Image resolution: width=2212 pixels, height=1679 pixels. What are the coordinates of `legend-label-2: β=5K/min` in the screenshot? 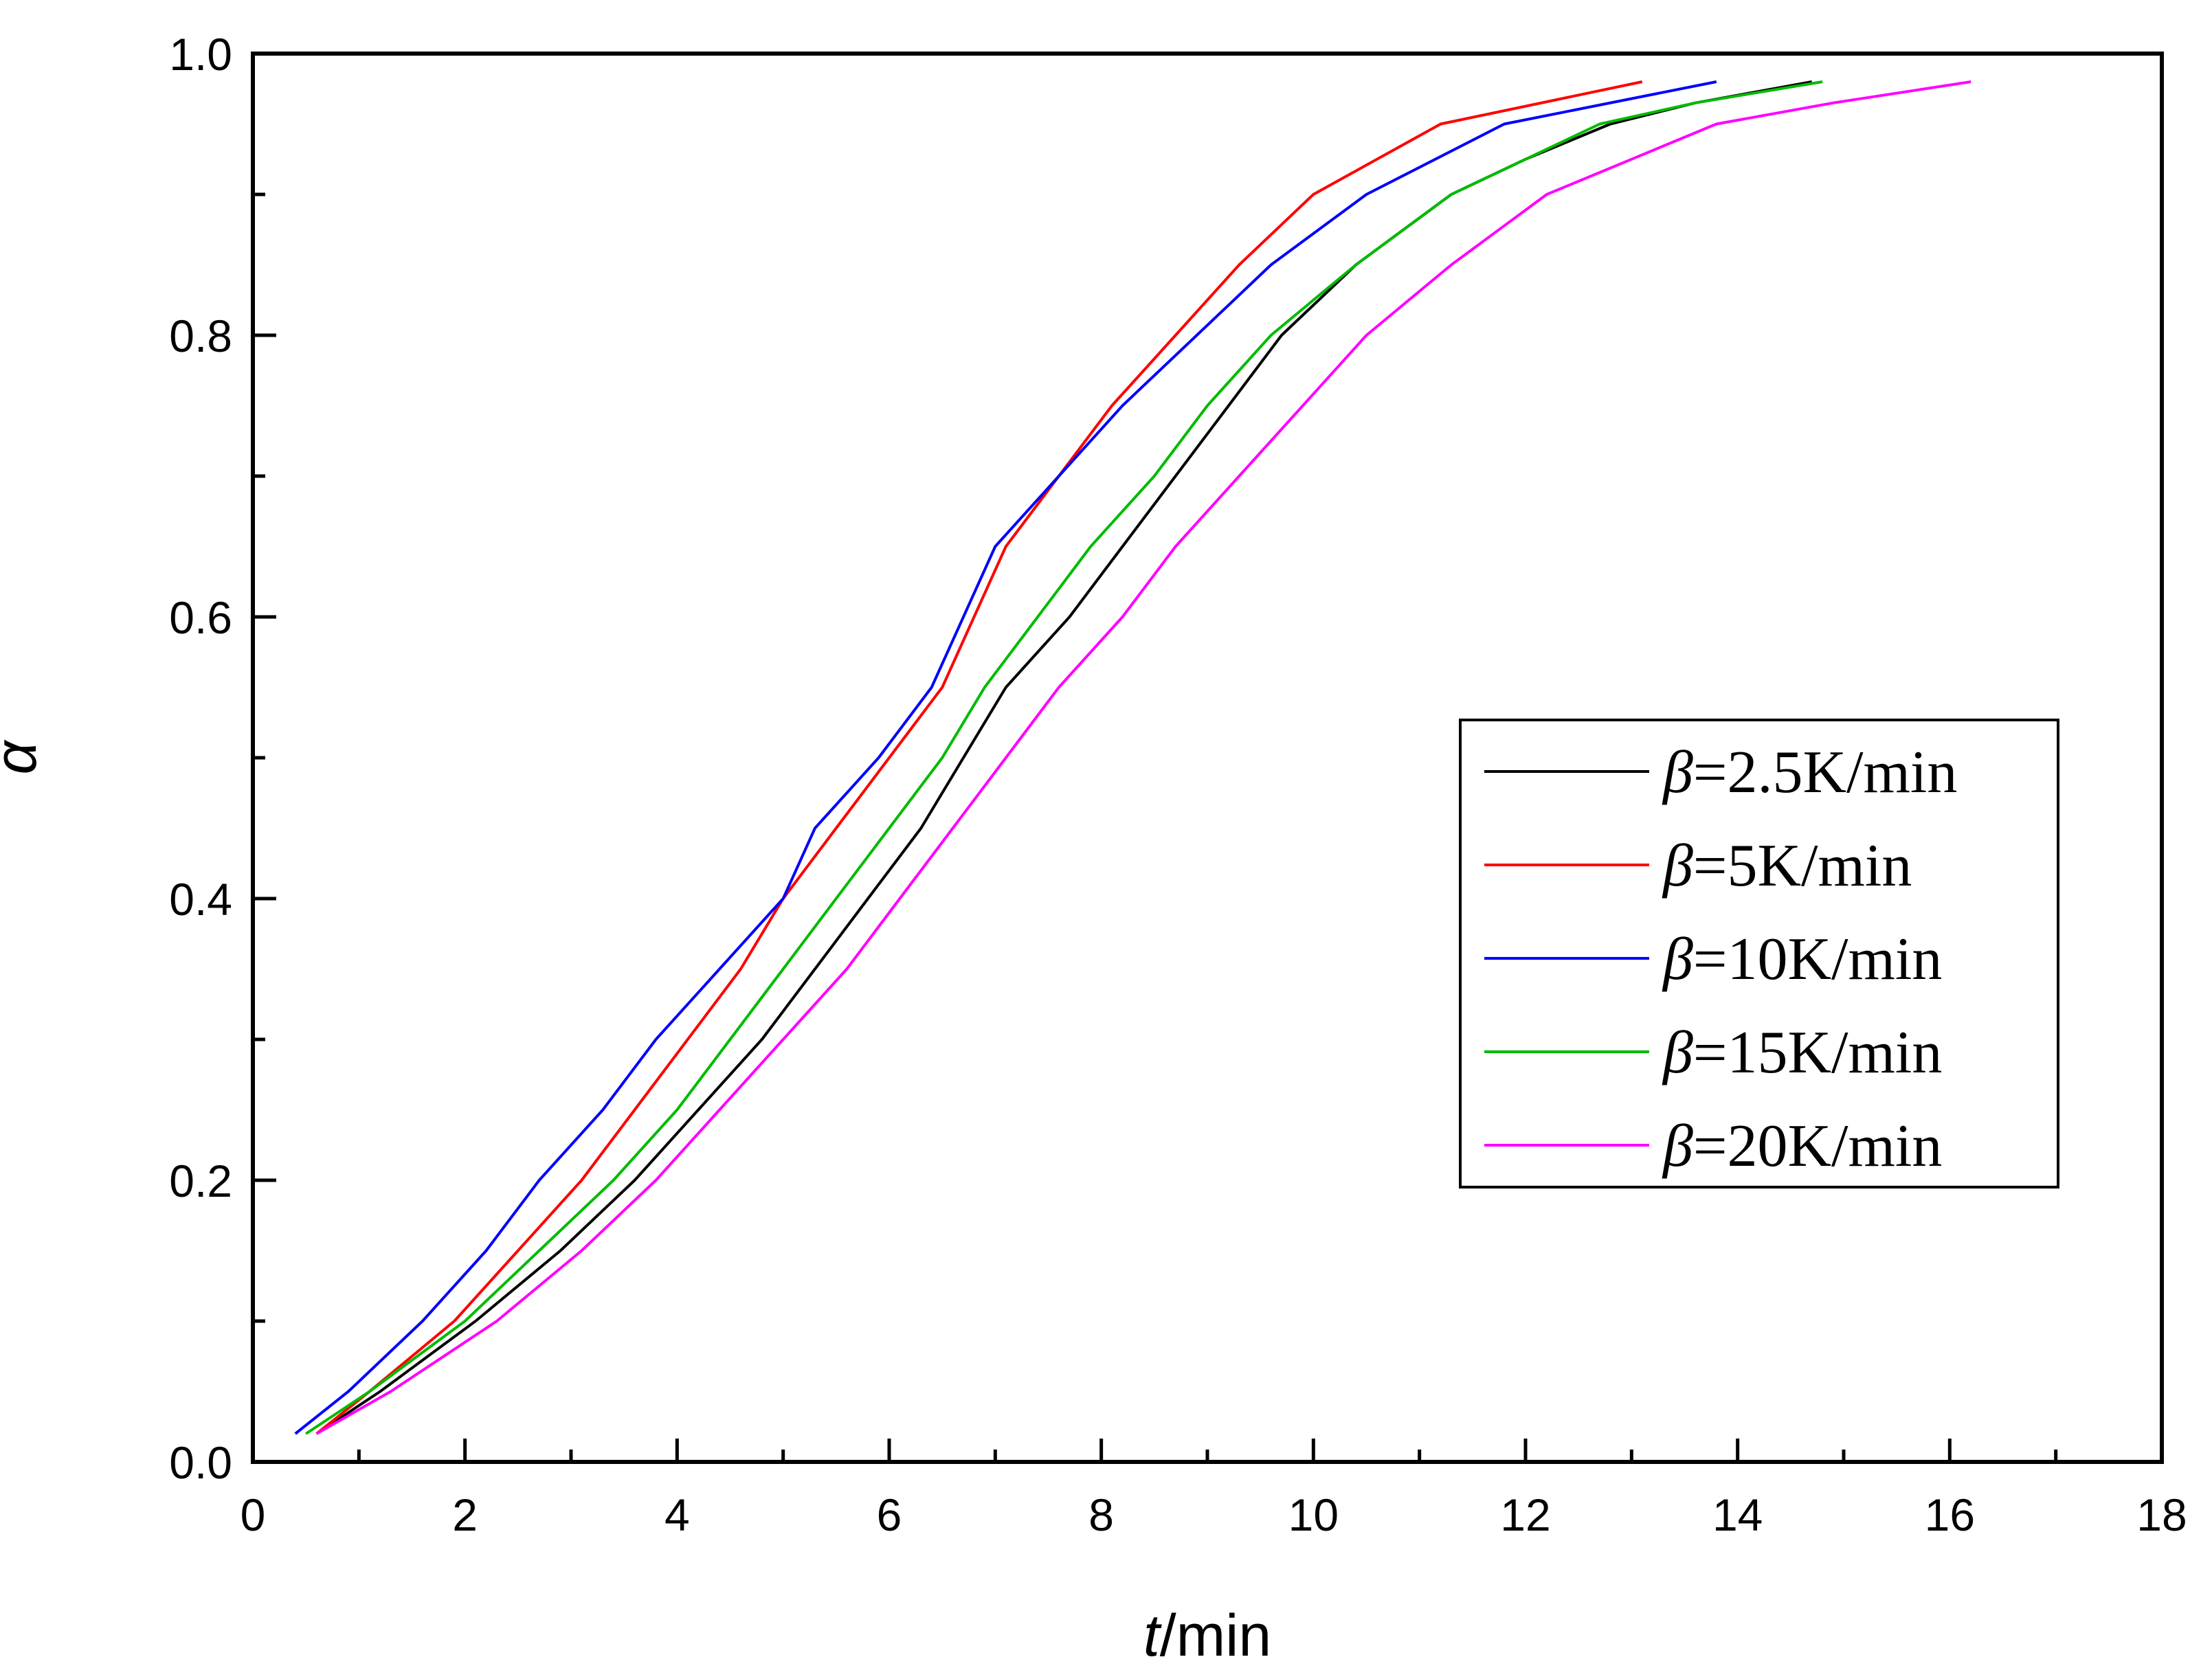 It's located at (1787, 866).